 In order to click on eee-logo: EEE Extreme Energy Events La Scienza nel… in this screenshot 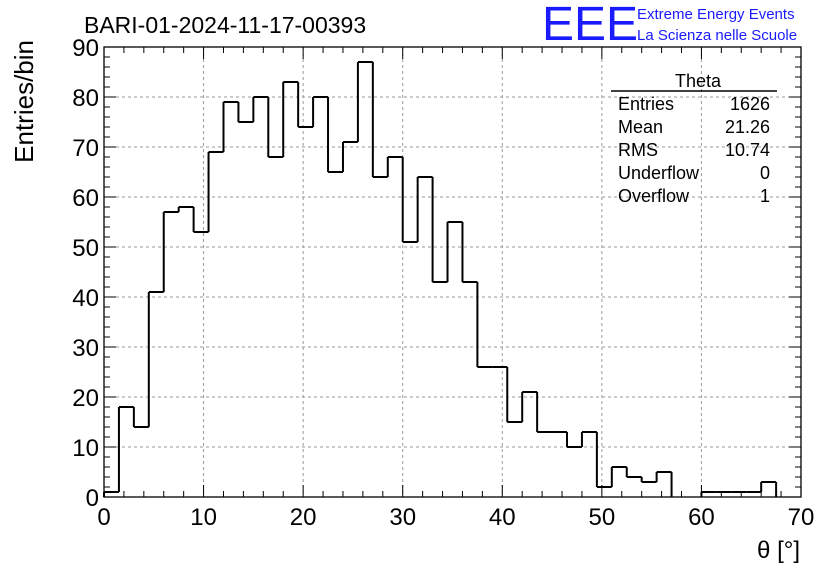, I will do `click(669, 25)`.